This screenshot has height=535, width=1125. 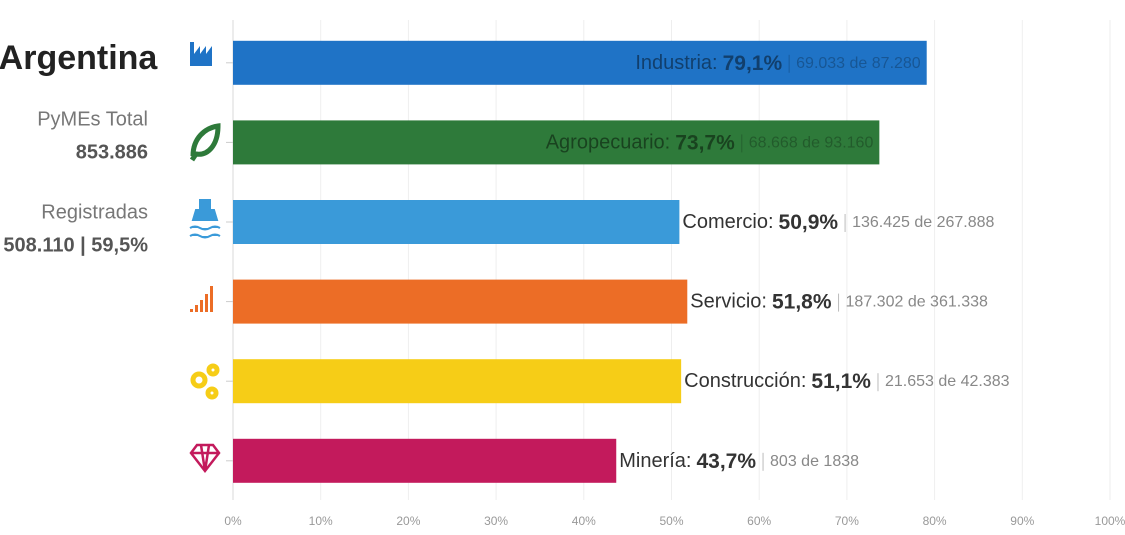 I want to click on chart-title: Argentina, so click(x=79, y=58).